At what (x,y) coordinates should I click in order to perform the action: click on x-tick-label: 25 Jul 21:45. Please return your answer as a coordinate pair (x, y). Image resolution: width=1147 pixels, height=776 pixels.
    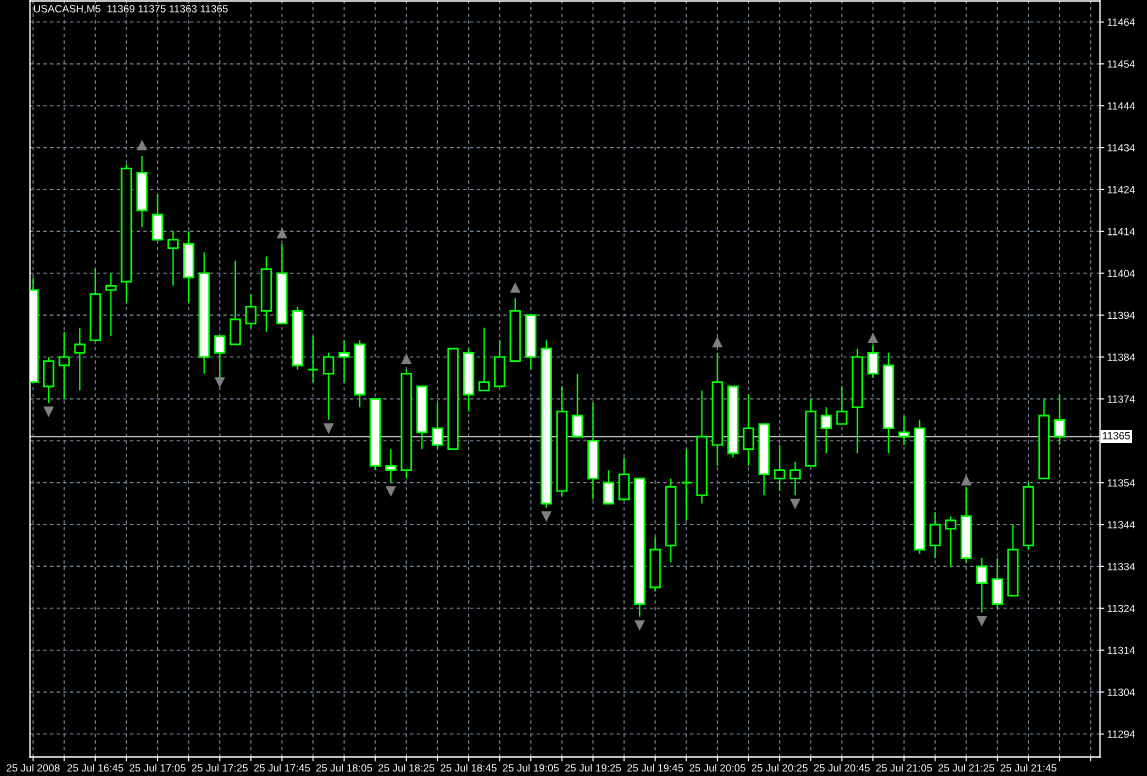
    Looking at the image, I should click on (1028, 767).